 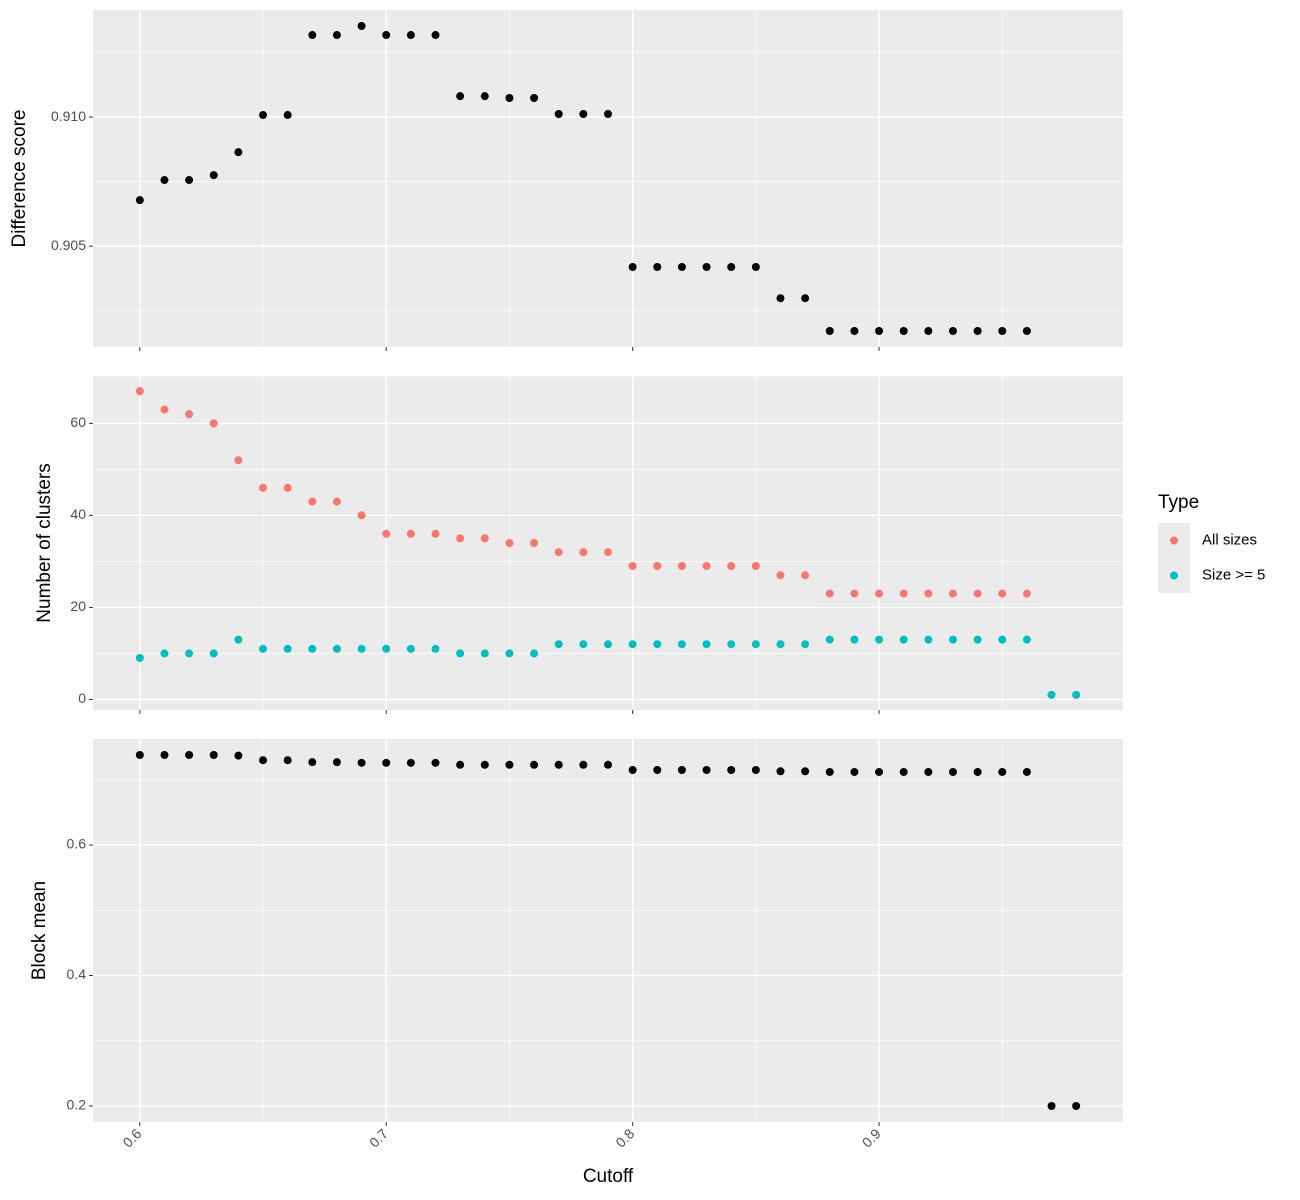 I want to click on y-tick-label: 0.2, so click(x=77, y=1105).